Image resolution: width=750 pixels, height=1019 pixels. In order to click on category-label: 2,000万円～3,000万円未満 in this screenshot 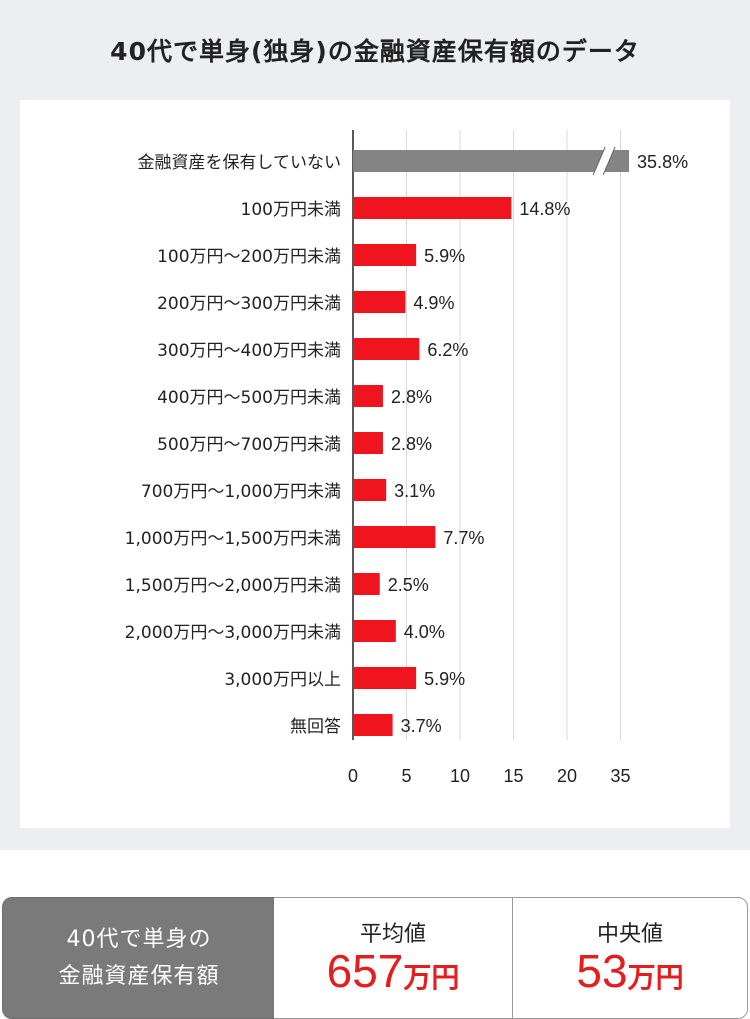, I will do `click(233, 633)`.